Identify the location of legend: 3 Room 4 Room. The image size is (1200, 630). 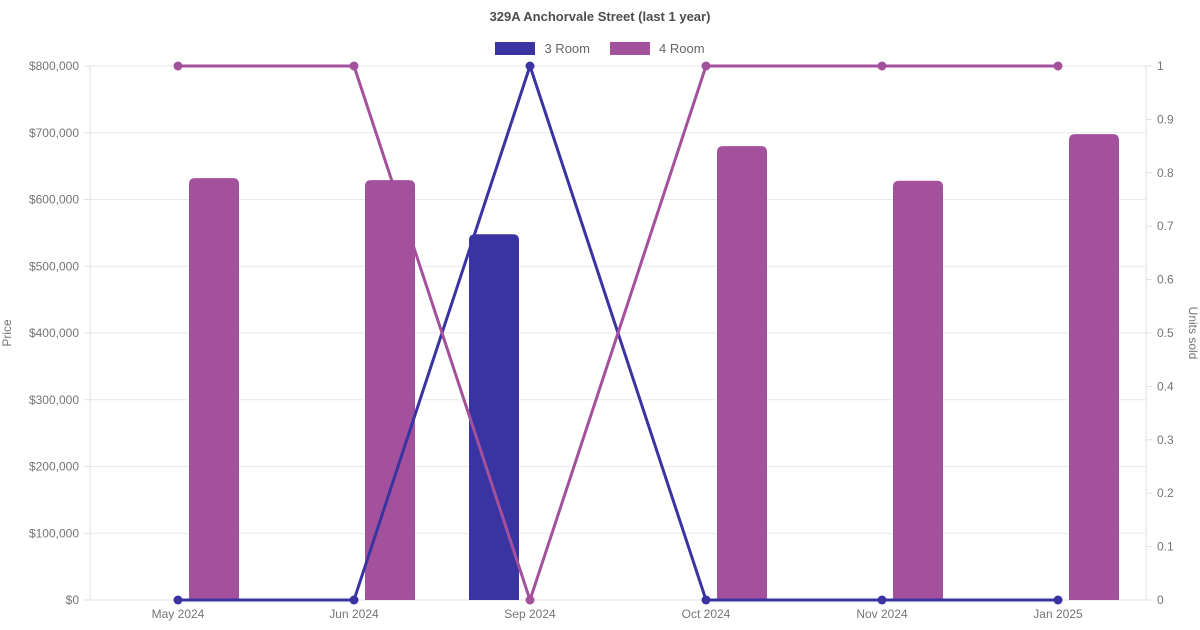
(600, 48).